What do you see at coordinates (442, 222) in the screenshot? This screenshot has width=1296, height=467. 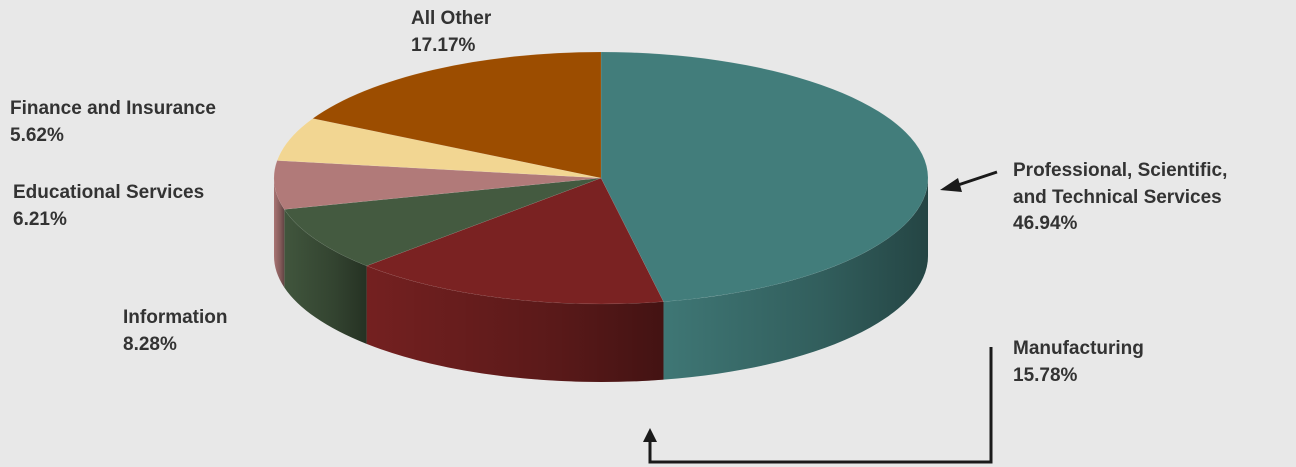 I see `pie-slice-information` at bounding box center [442, 222].